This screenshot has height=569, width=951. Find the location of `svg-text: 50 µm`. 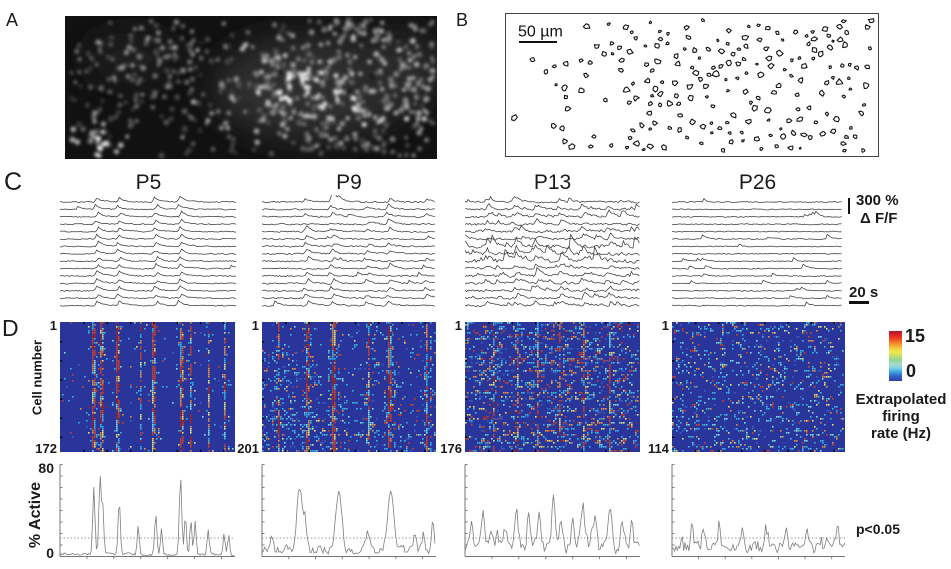

svg-text: 50 µm is located at coordinates (540, 32).